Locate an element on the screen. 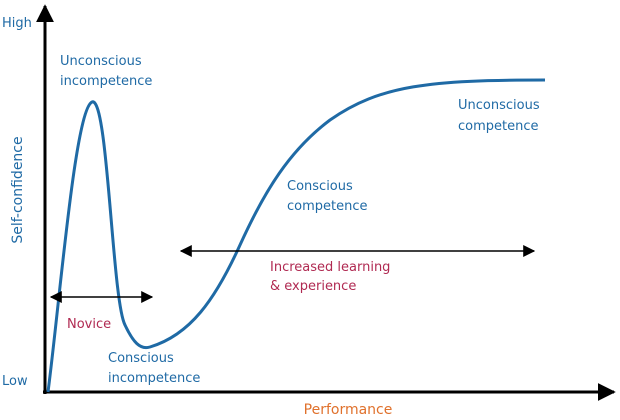  span-label: Increased learning is located at coordinates (330, 267).